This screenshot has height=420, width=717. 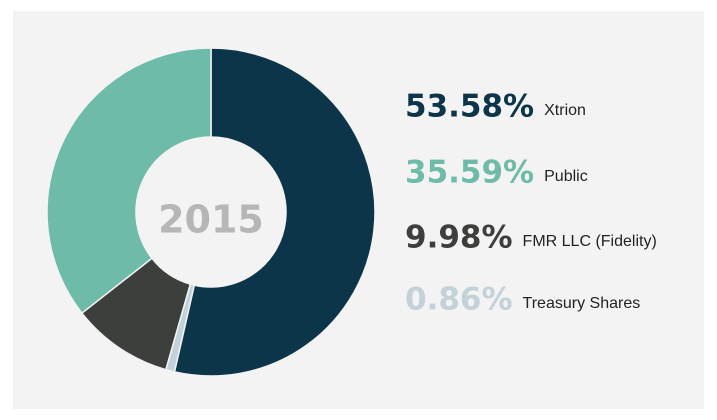 I want to click on legend-label: Public, so click(x=566, y=176).